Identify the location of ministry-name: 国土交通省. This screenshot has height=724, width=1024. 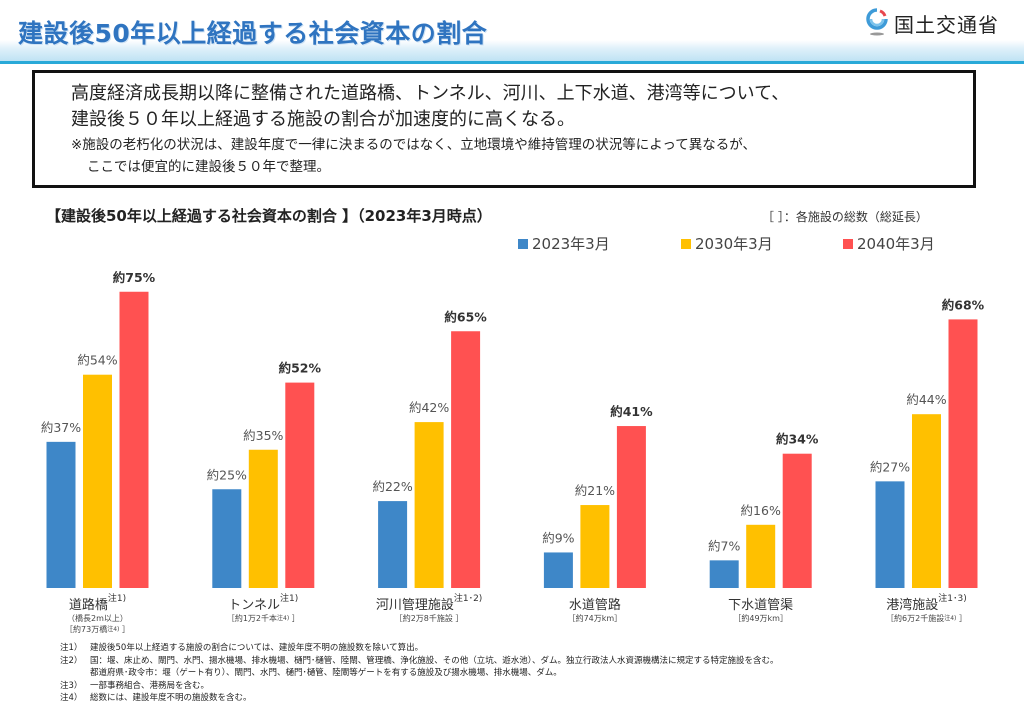
(946, 24).